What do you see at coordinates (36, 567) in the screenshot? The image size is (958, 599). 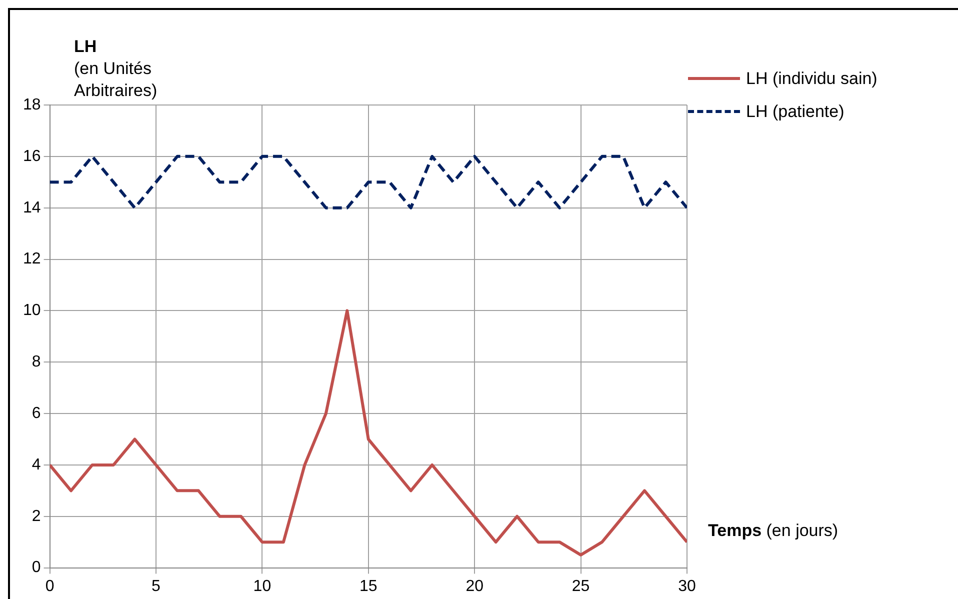 I see `y-tick-label: 0` at bounding box center [36, 567].